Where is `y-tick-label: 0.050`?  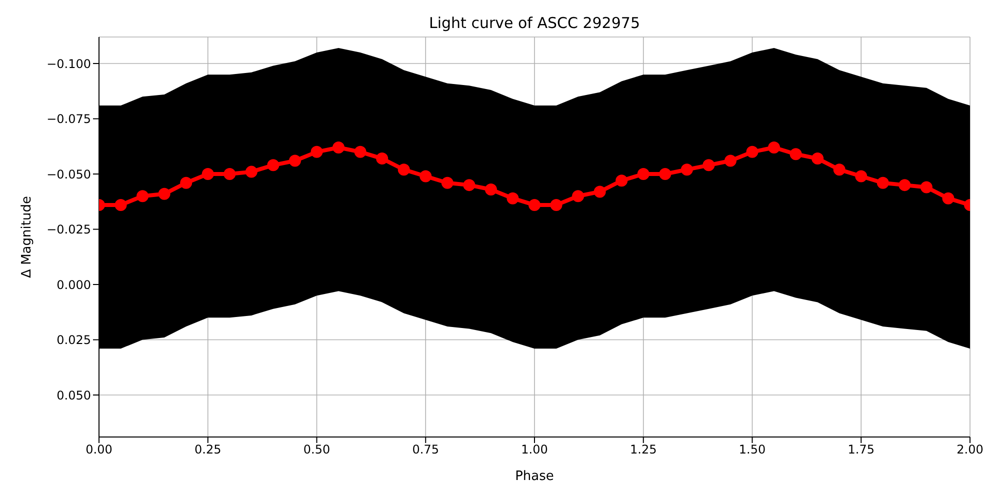 y-tick-label: 0.050 is located at coordinates (73, 395).